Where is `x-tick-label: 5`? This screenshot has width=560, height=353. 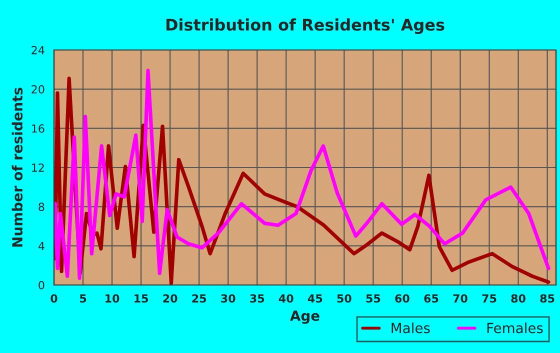
x-tick-label: 5 is located at coordinates (83, 298).